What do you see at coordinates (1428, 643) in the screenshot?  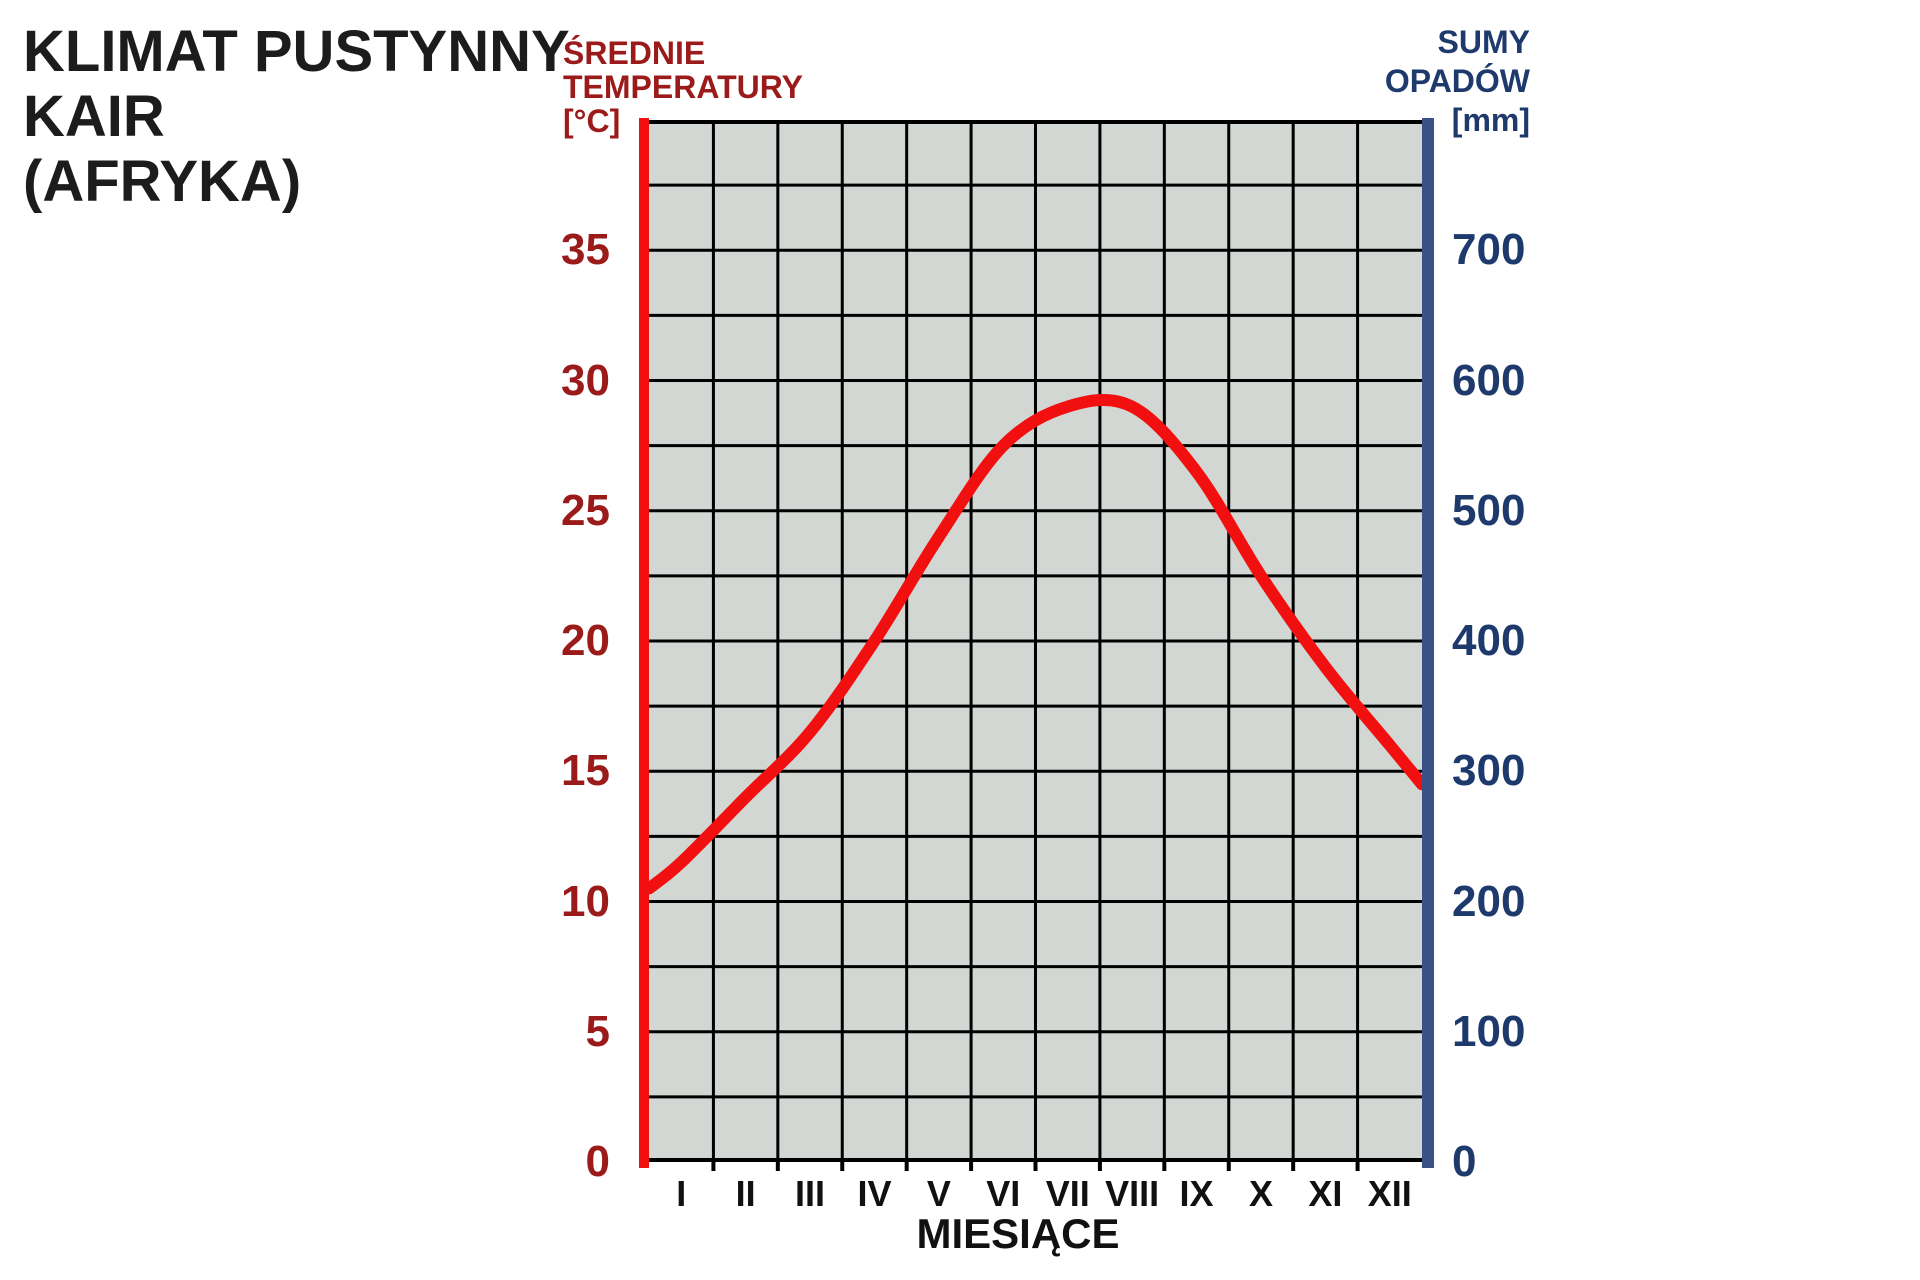 I see `precipitation-axis-bar` at bounding box center [1428, 643].